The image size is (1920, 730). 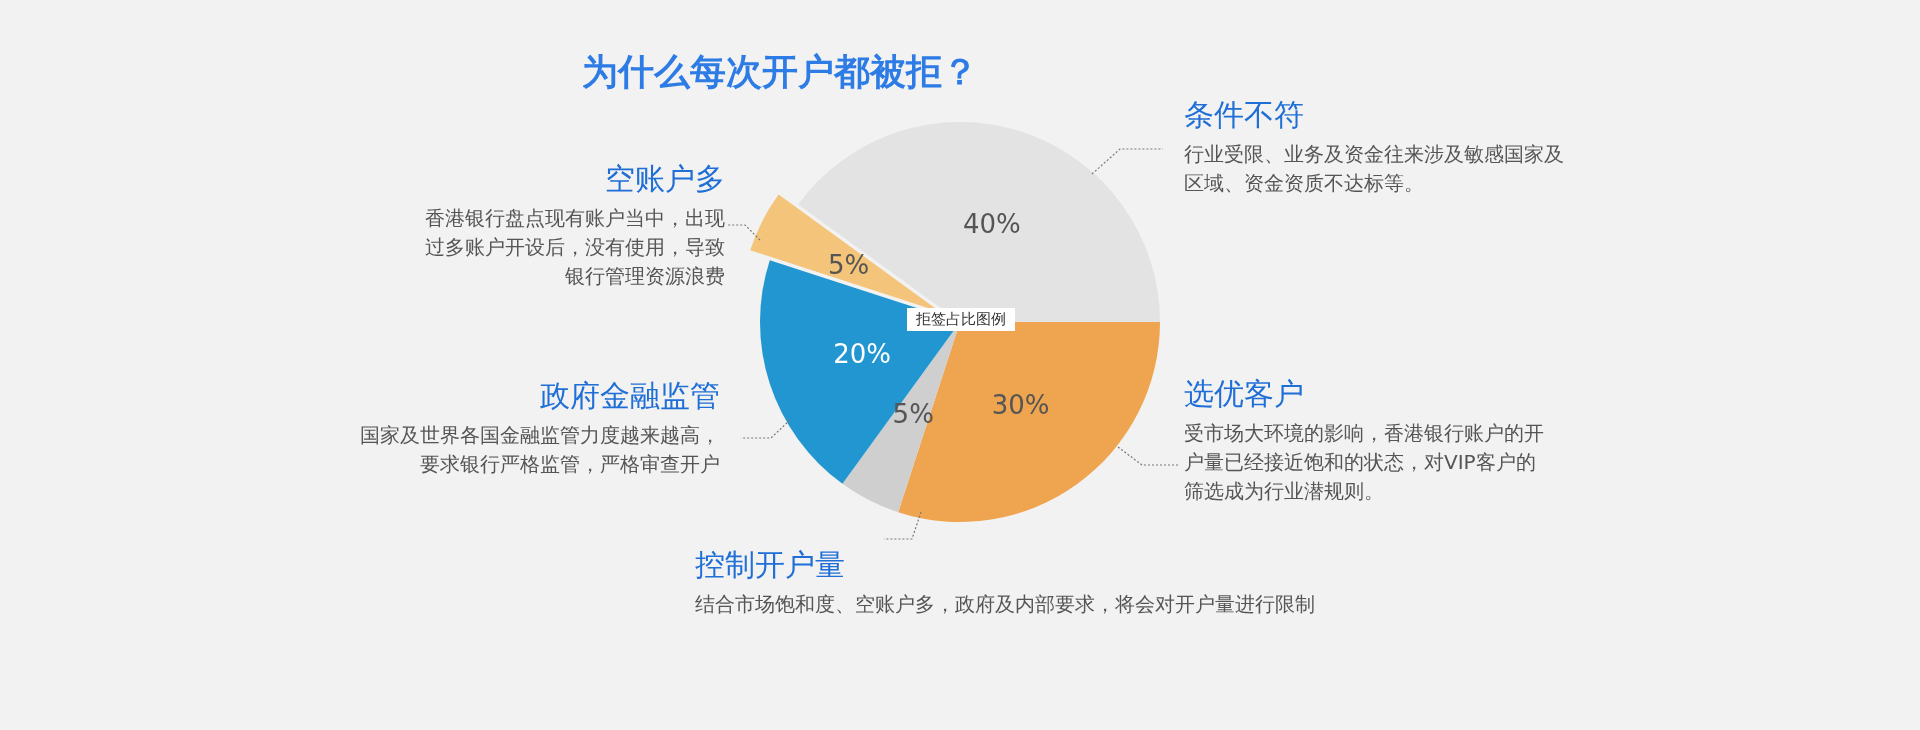 What do you see at coordinates (1020, 405) in the screenshot?
I see `data-label: 30%` at bounding box center [1020, 405].